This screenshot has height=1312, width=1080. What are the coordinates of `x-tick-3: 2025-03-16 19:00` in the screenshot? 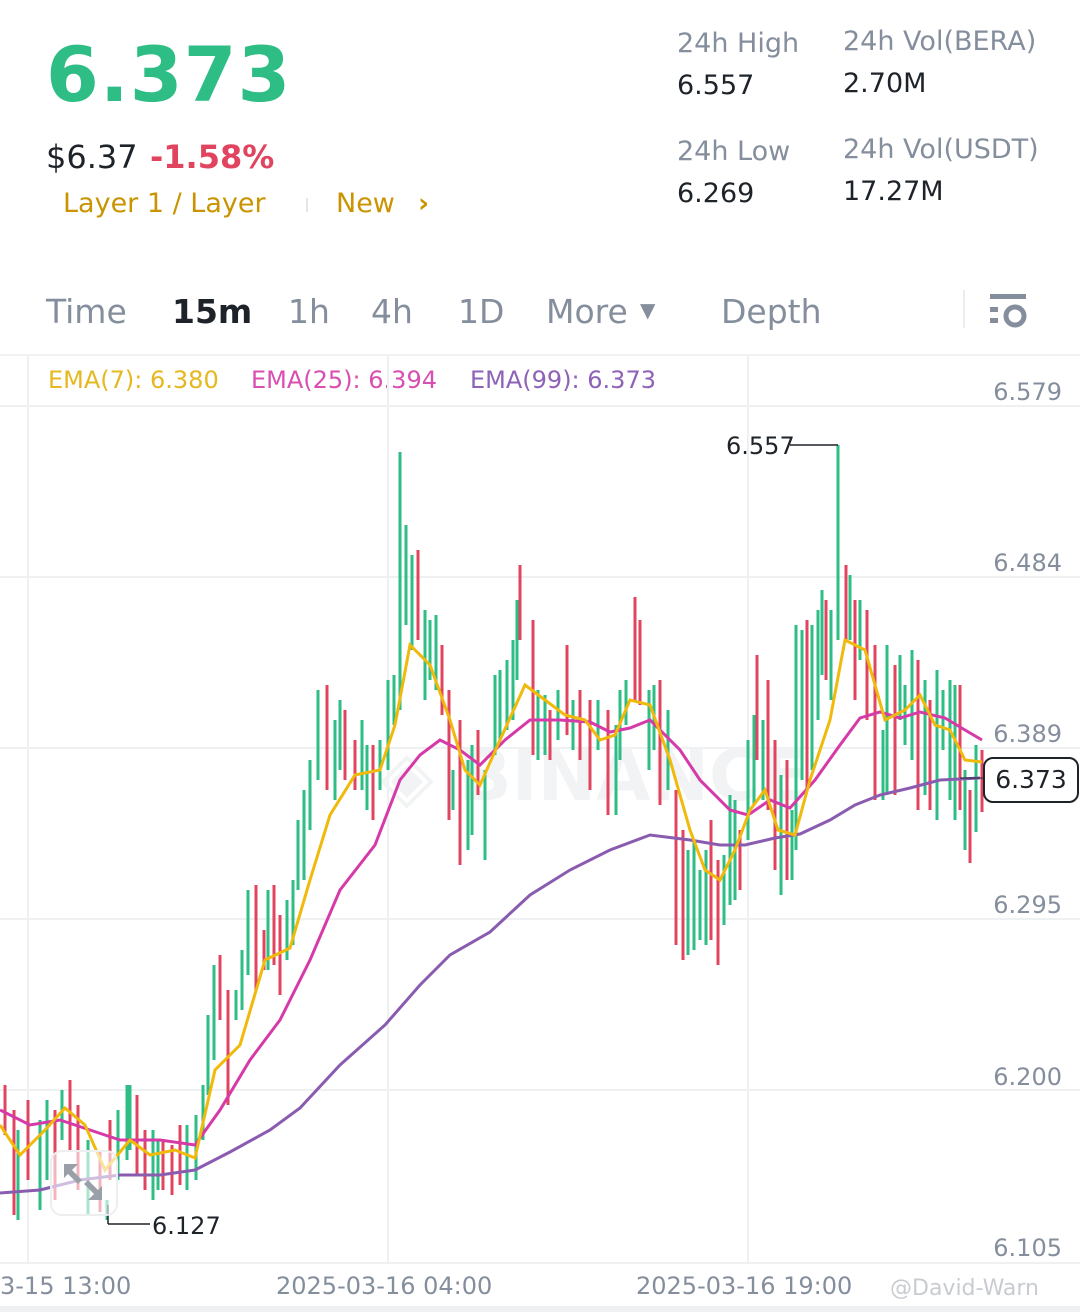 It's located at (744, 1286).